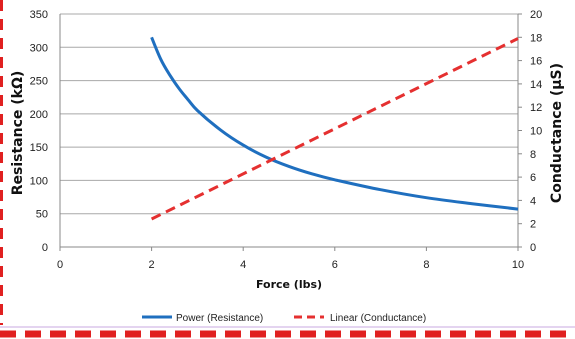 The width and height of the screenshot is (575, 339). I want to click on y-right-tick-label: 10, so click(536, 132).